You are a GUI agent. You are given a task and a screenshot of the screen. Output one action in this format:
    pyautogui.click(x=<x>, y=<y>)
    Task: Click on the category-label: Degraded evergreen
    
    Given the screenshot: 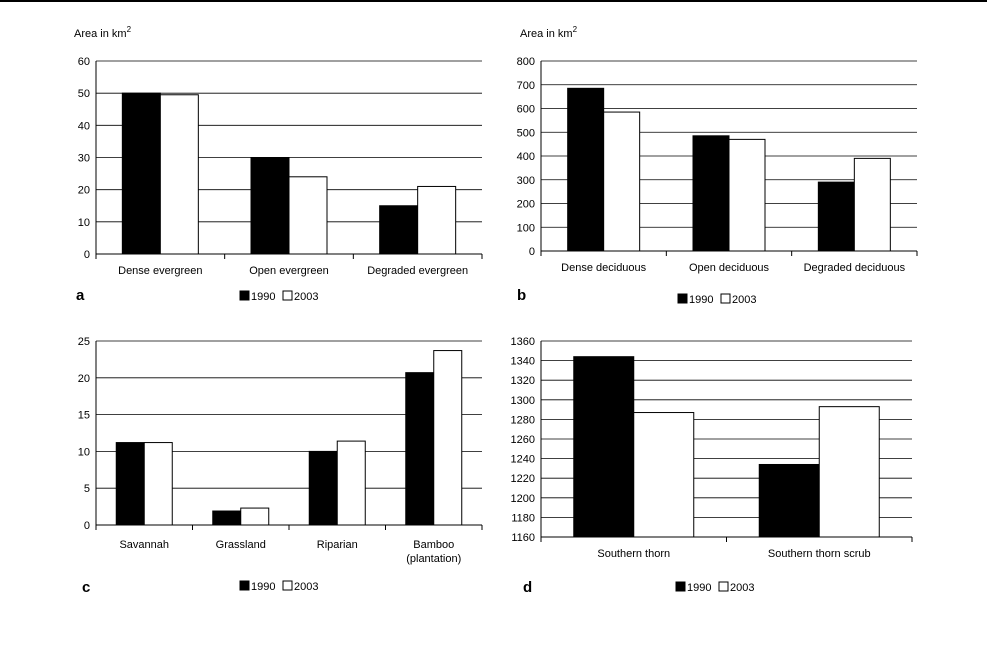 What is the action you would take?
    pyautogui.click(x=417, y=271)
    